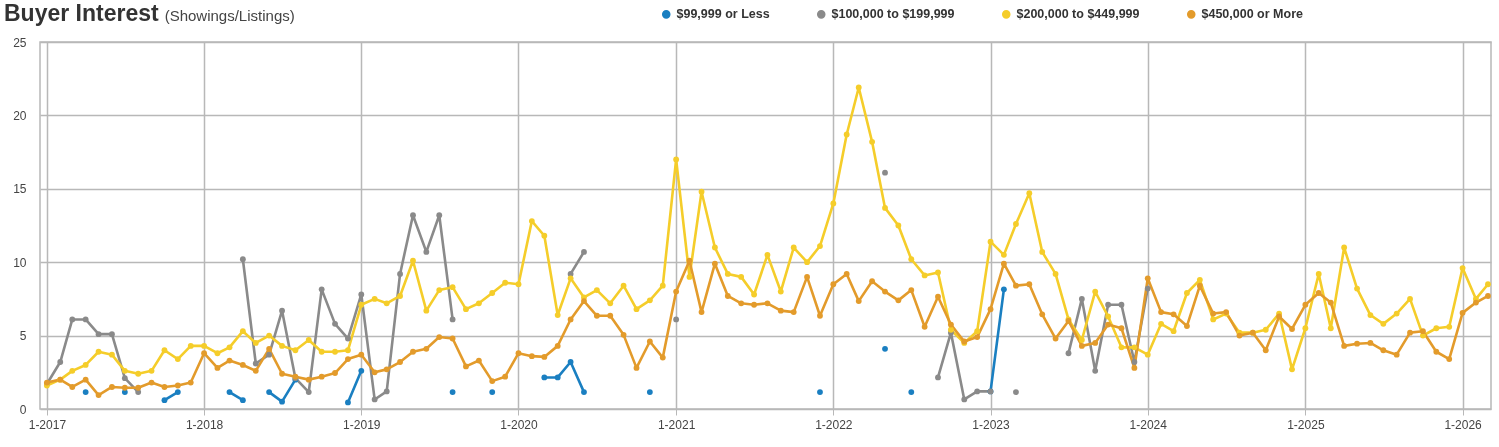 The width and height of the screenshot is (1499, 447). Describe the element at coordinates (893, 14) in the screenshot. I see `legend-label: $100,000 to $199,999` at that location.